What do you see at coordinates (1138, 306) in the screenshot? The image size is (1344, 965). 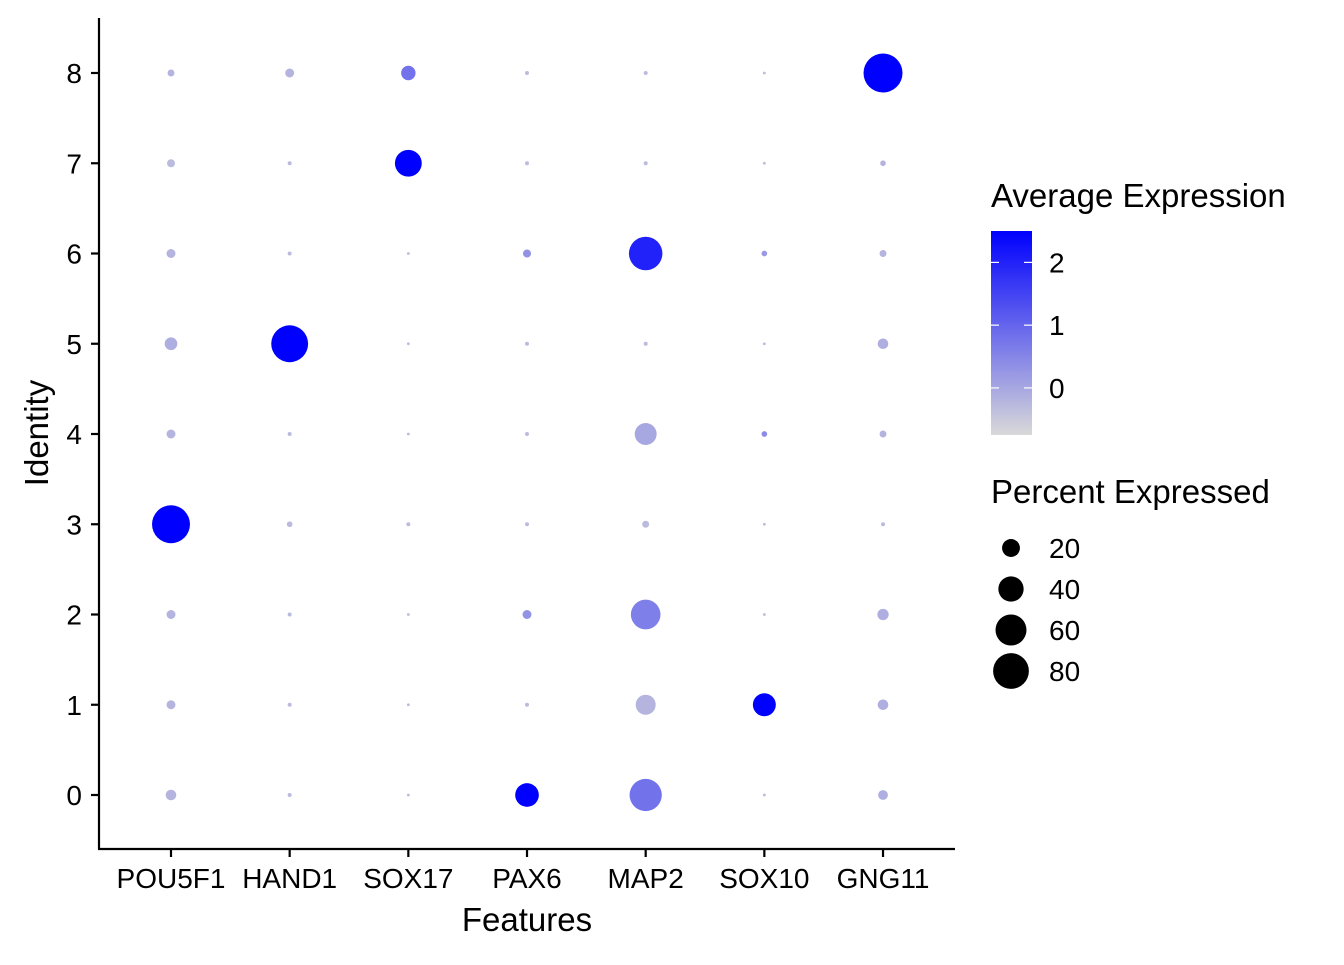 I see `color-legend: Average Expression 0 1 2` at bounding box center [1138, 306].